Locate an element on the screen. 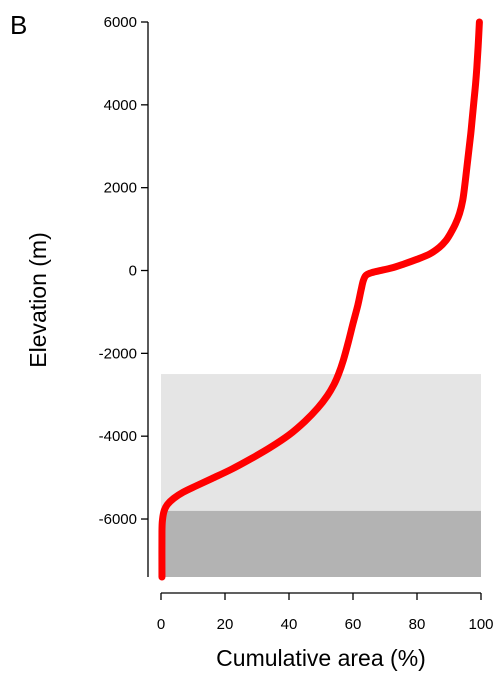 The height and width of the screenshot is (683, 499). x-tick-label: 80 is located at coordinates (417, 624).